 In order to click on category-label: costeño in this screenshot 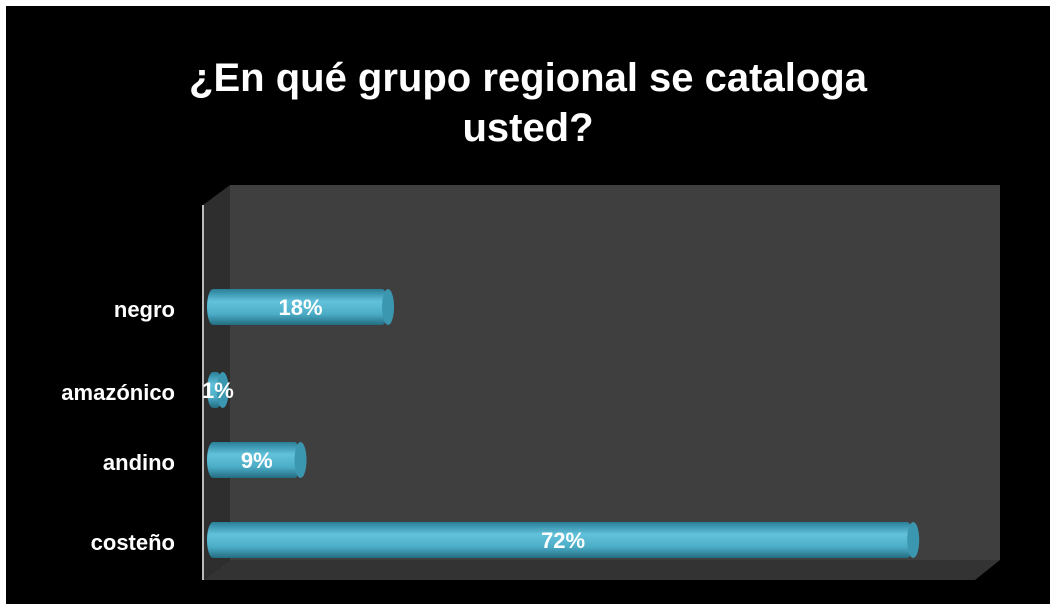, I will do `click(133, 542)`.